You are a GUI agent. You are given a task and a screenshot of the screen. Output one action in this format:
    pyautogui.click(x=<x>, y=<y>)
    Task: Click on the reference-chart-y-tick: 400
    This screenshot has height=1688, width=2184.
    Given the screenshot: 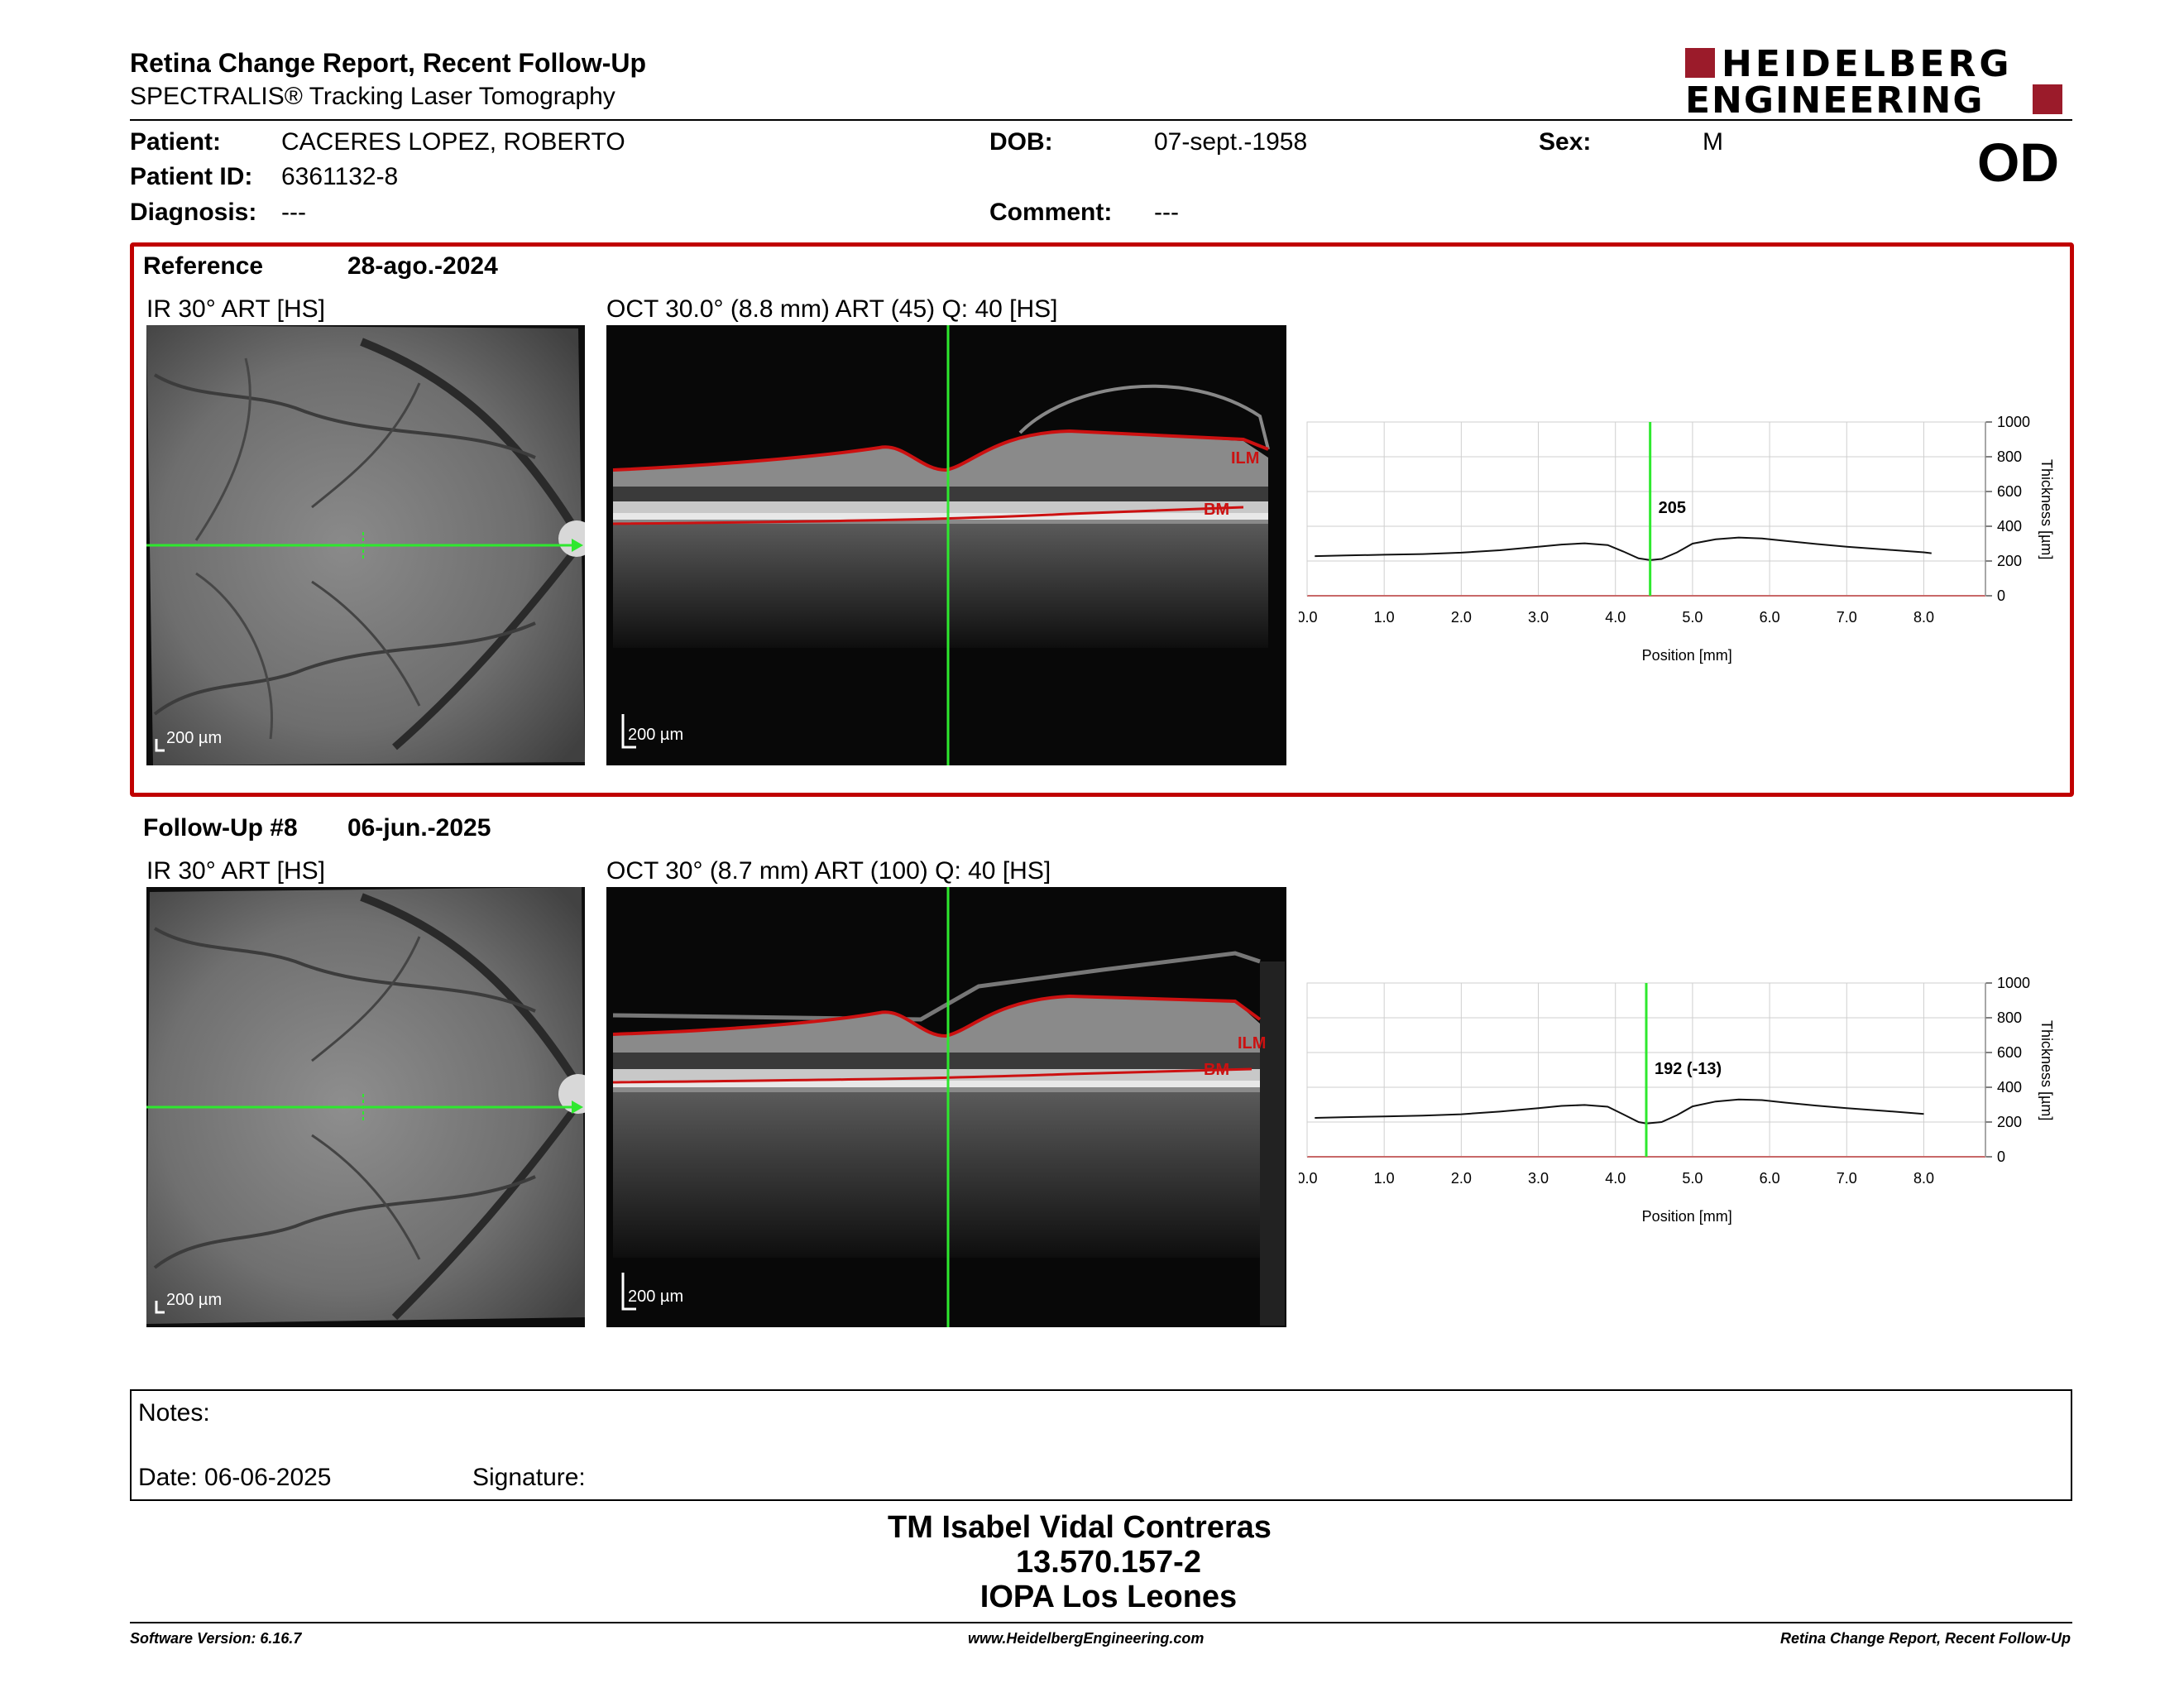 What is the action you would take?
    pyautogui.click(x=2009, y=526)
    